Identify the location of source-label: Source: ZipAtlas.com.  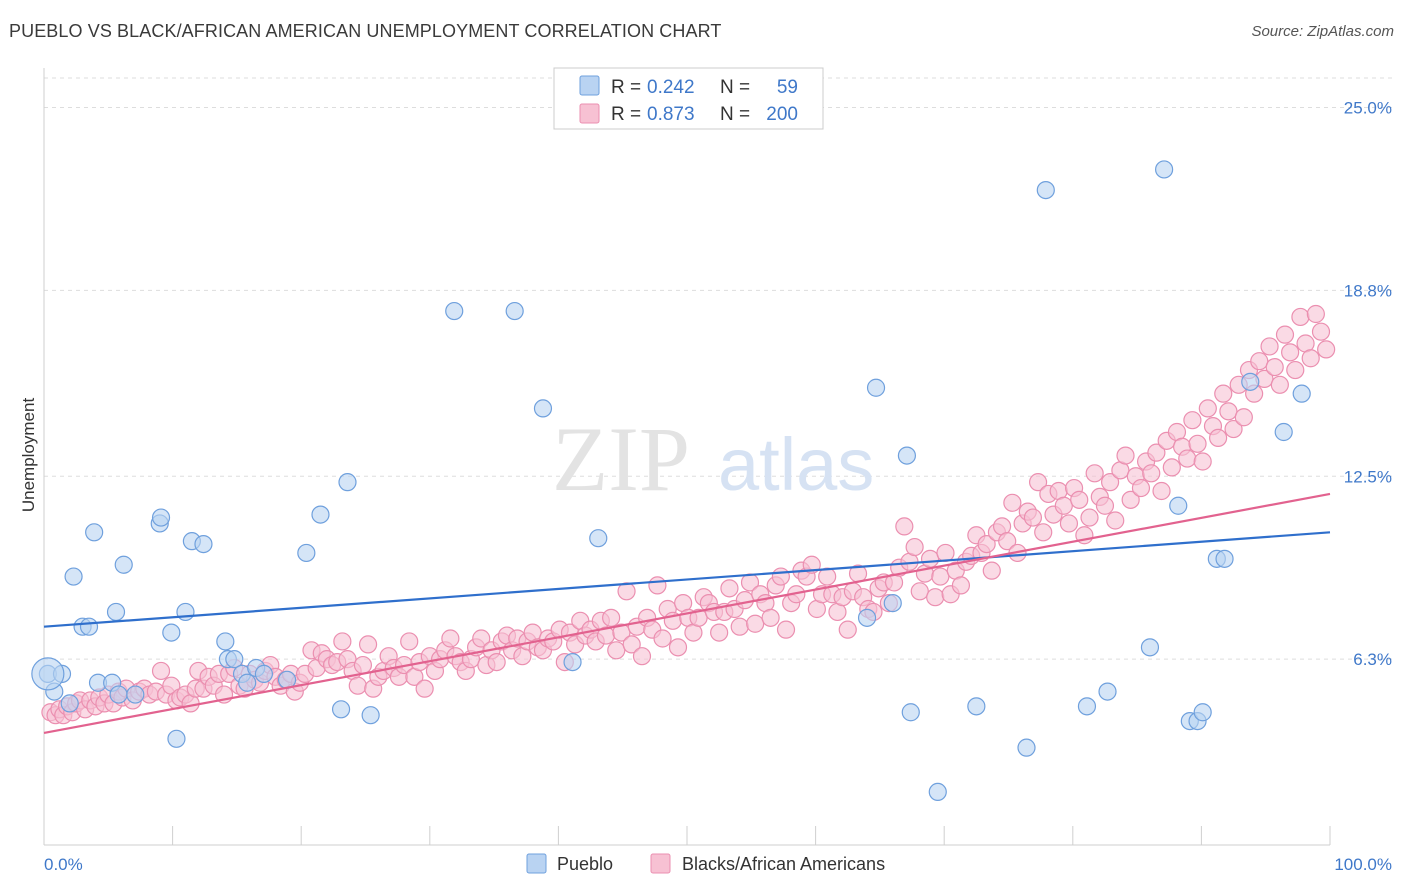
(1322, 31).